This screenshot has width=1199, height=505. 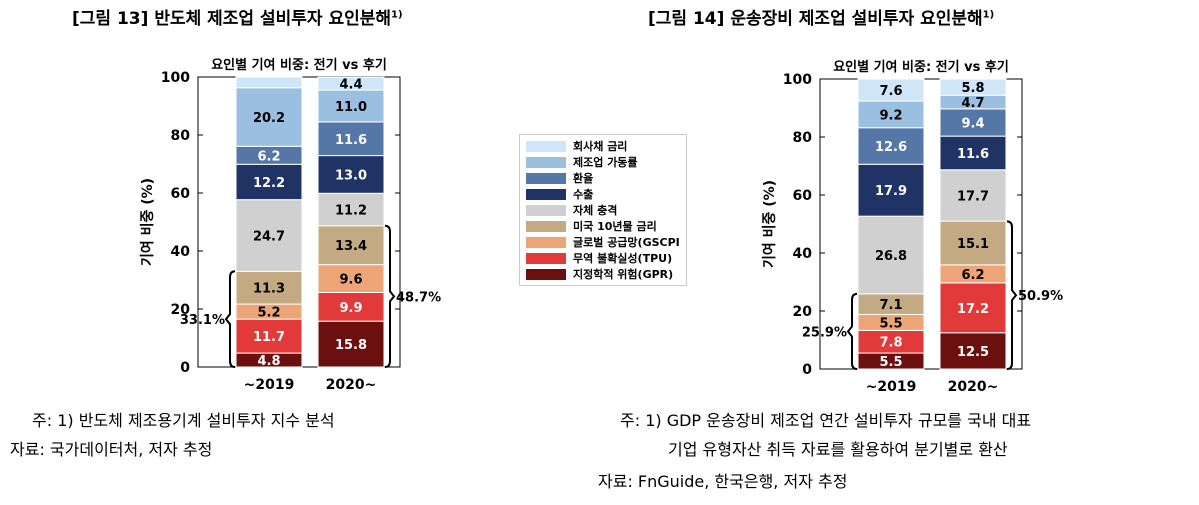 What do you see at coordinates (111, 449) in the screenshot?
I see `source-13: 자료: 국가데이터처, 저자 추정` at bounding box center [111, 449].